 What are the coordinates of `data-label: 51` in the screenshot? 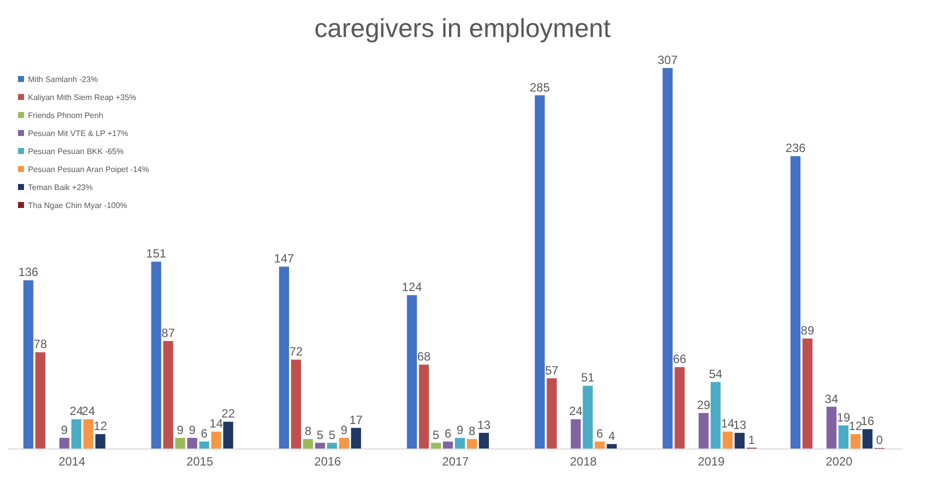 It's located at (588, 377).